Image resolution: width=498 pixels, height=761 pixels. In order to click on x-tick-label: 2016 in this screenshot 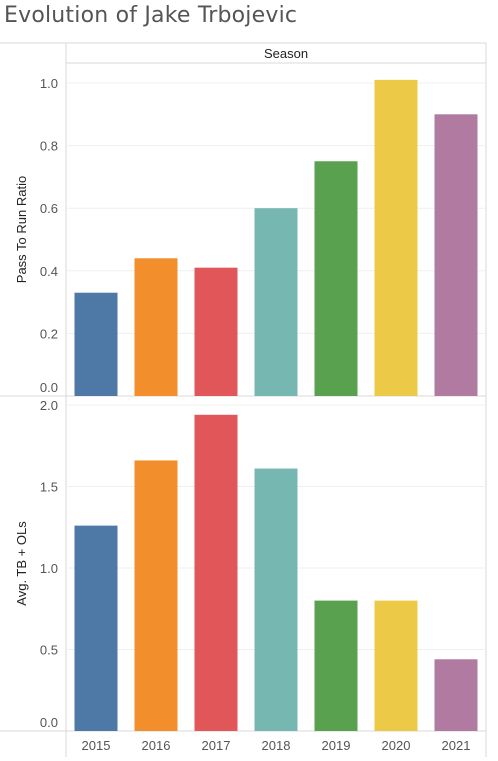, I will do `click(156, 745)`.